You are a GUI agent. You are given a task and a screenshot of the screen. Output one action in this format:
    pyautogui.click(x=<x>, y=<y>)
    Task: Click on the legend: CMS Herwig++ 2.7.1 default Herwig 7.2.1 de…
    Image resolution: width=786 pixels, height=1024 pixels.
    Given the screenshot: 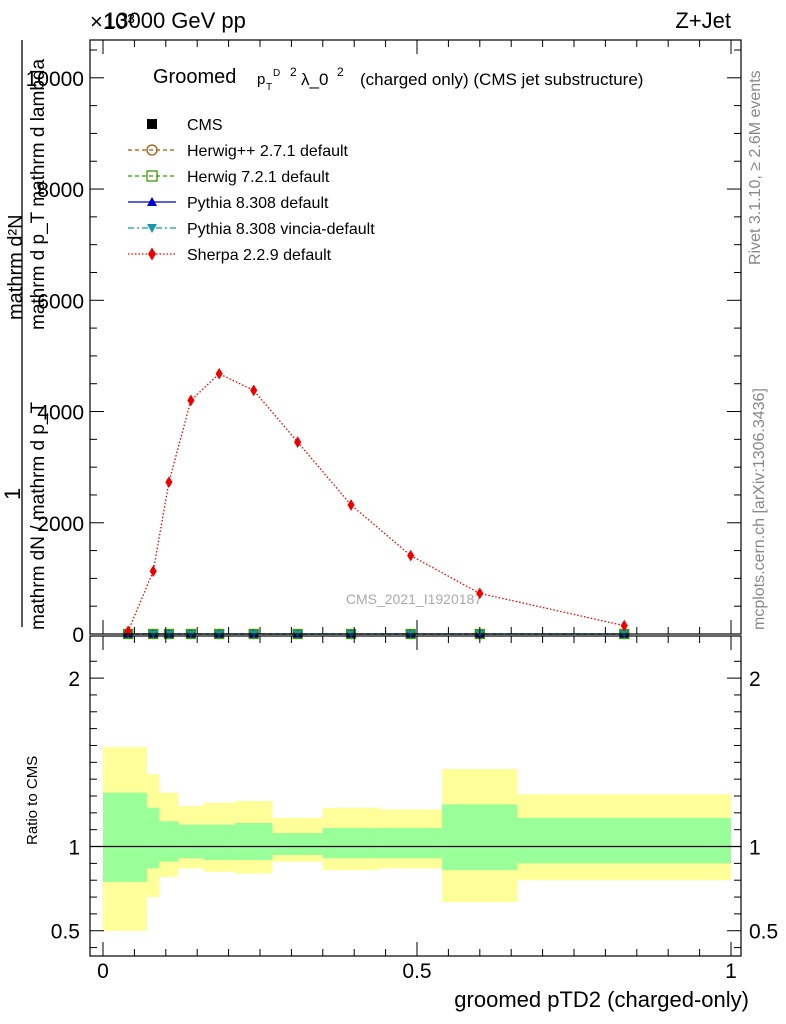 What is the action you would take?
    pyautogui.click(x=251, y=190)
    